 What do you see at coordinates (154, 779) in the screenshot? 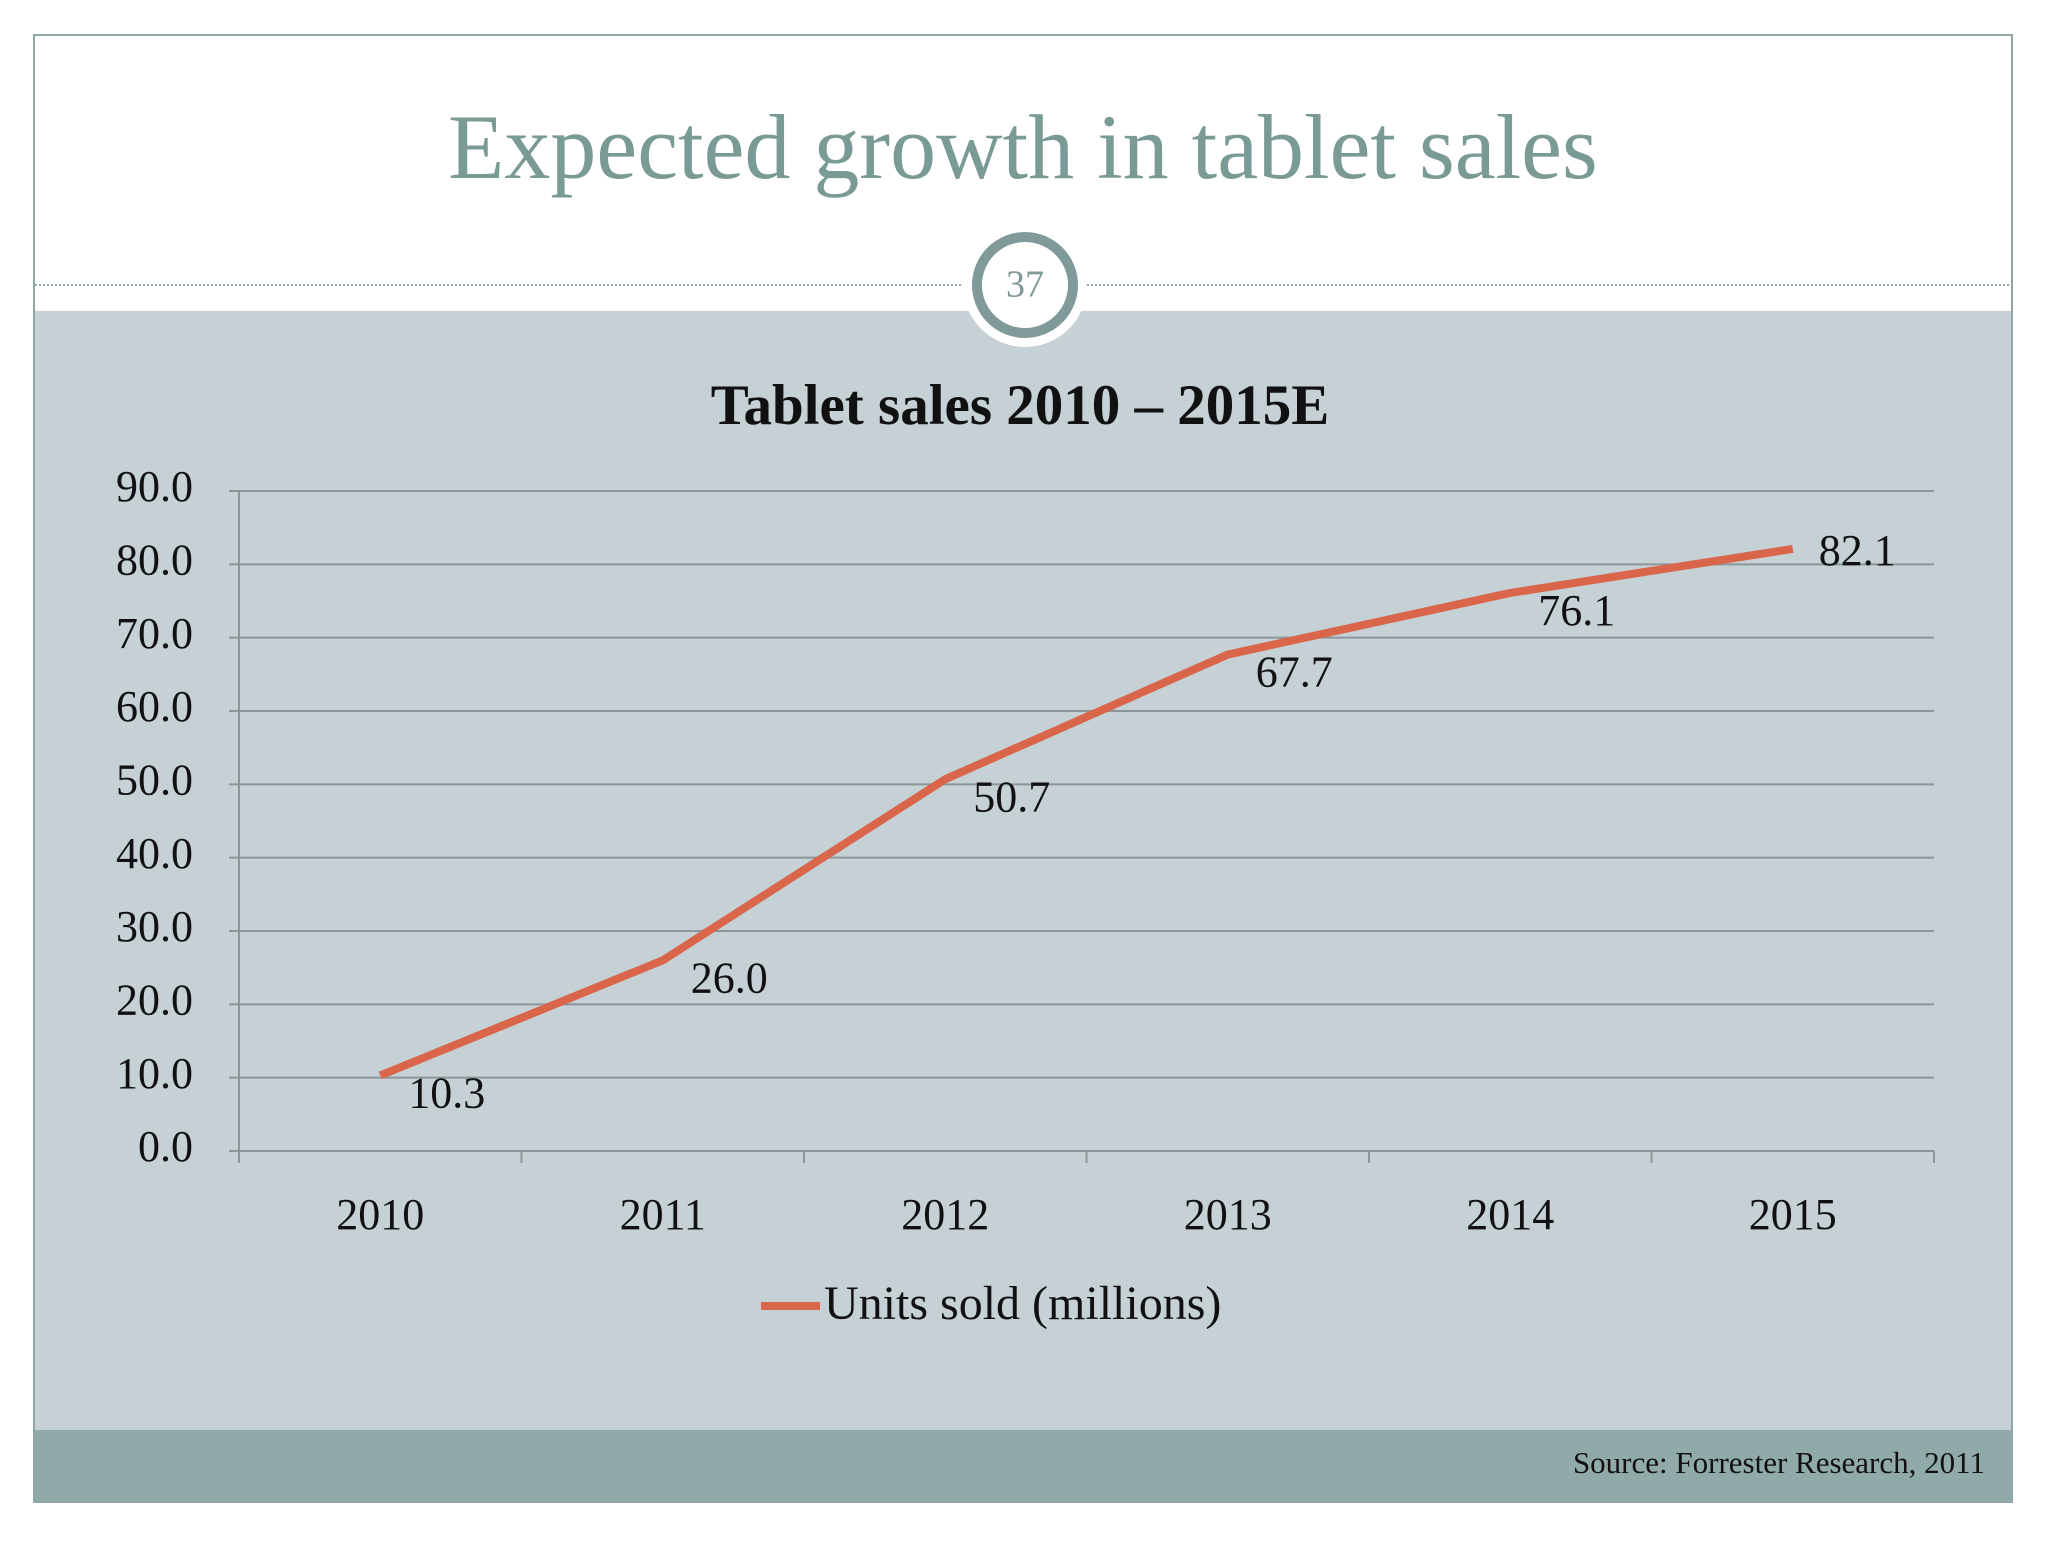
I see `y-tick-label: 50.0` at bounding box center [154, 779].